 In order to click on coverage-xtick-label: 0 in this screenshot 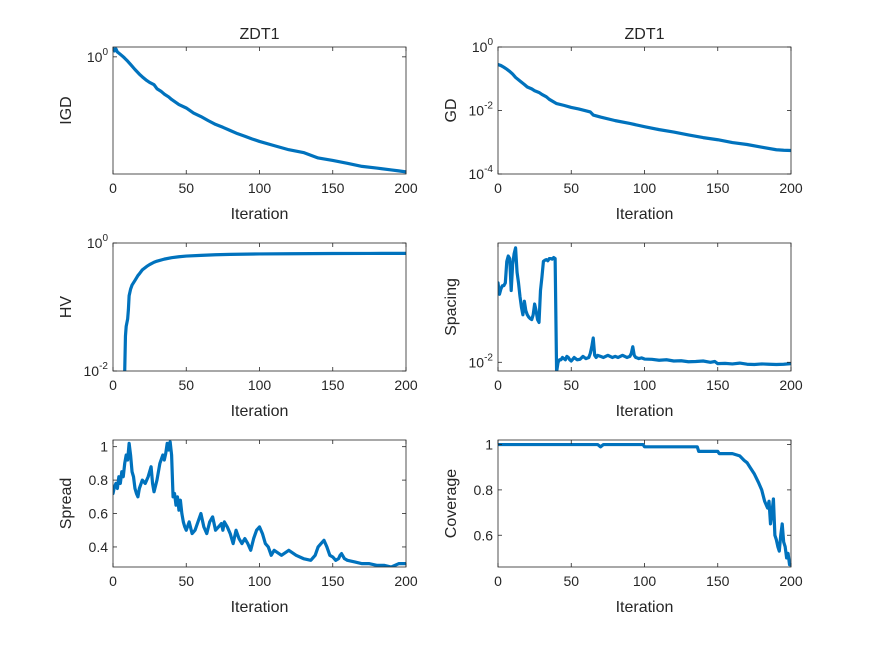, I will do `click(498, 581)`.